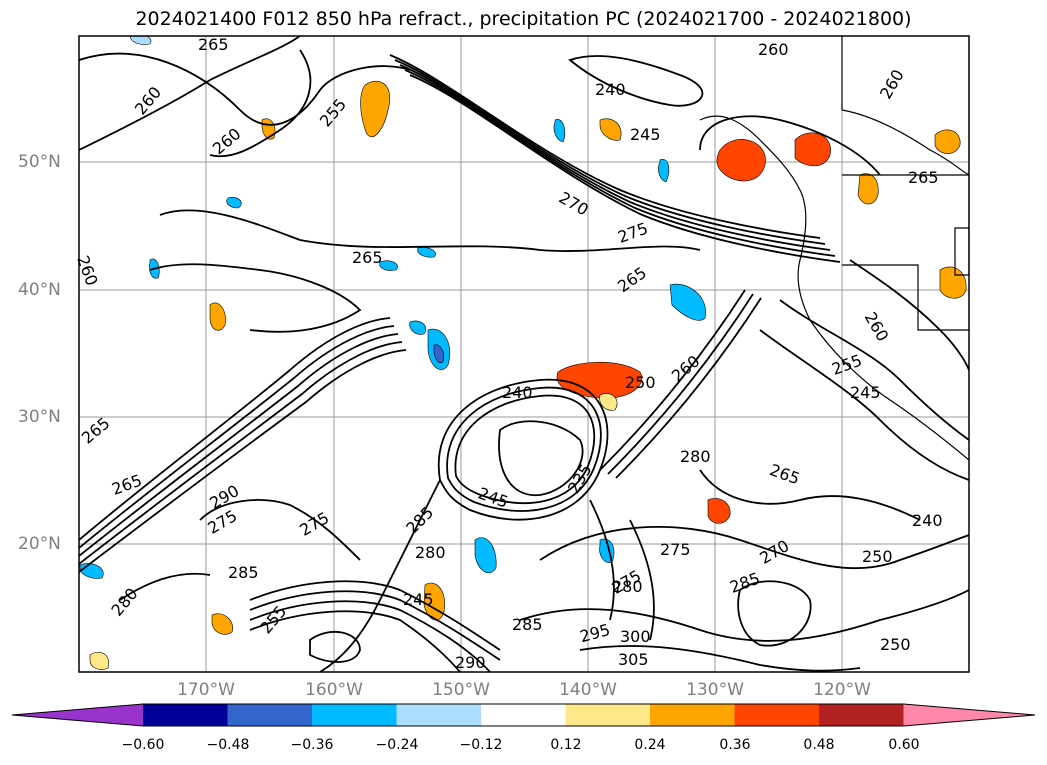 This screenshot has height=765, width=1047. Describe the element at coordinates (461, 690) in the screenshot. I see `lon-label: 150°W` at that location.